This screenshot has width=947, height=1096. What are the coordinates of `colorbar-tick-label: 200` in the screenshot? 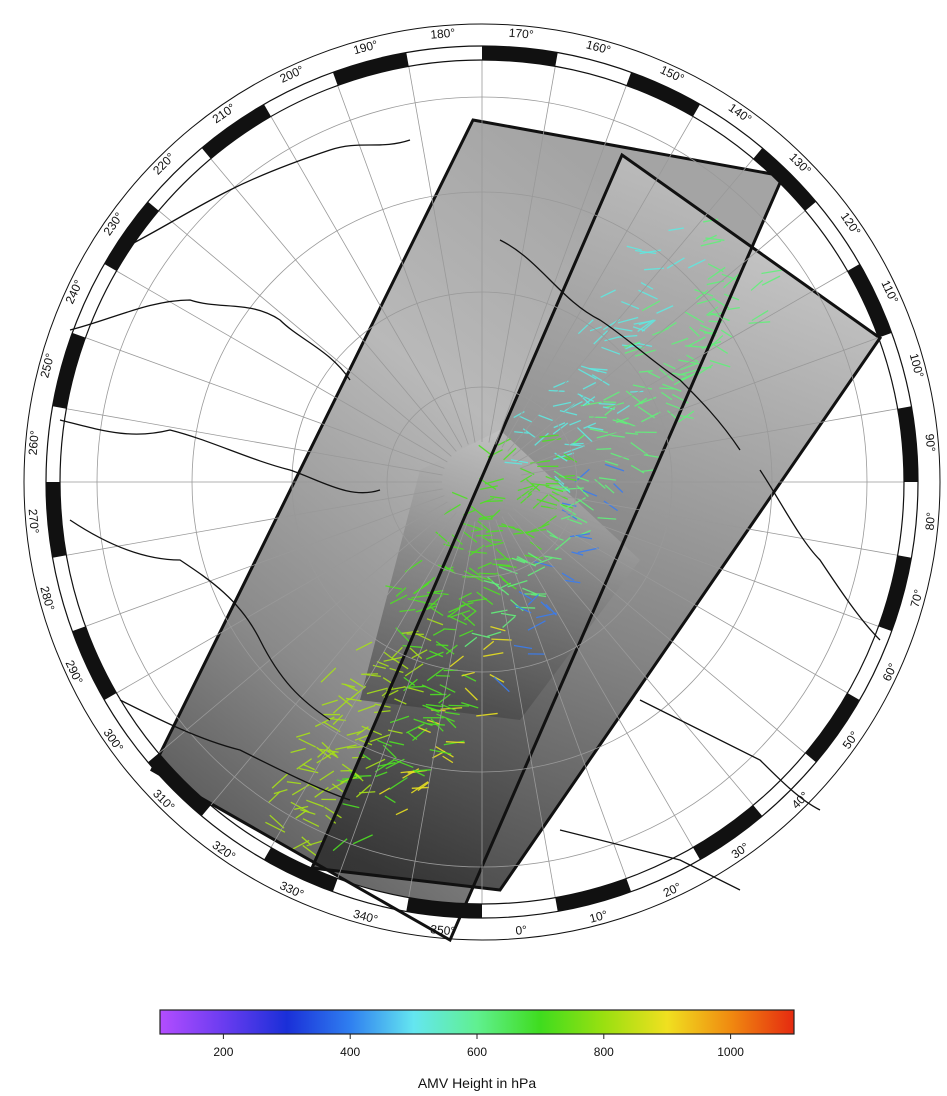 It's located at (223, 1052).